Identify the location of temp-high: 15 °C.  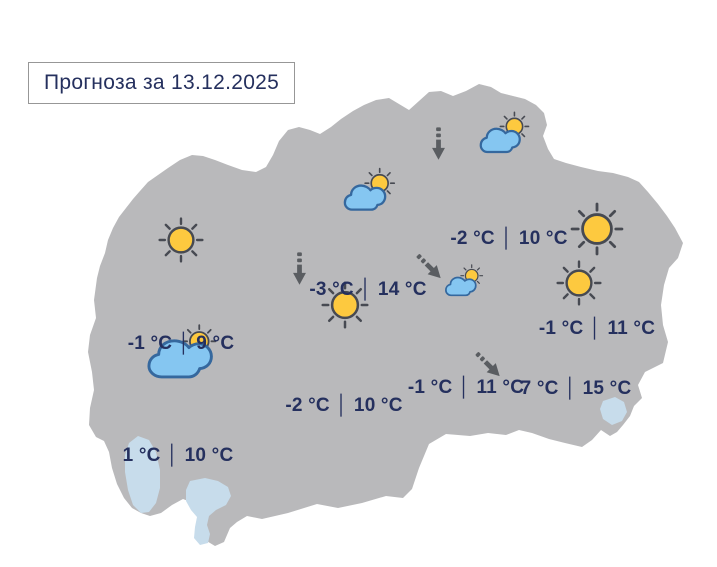
(607, 388).